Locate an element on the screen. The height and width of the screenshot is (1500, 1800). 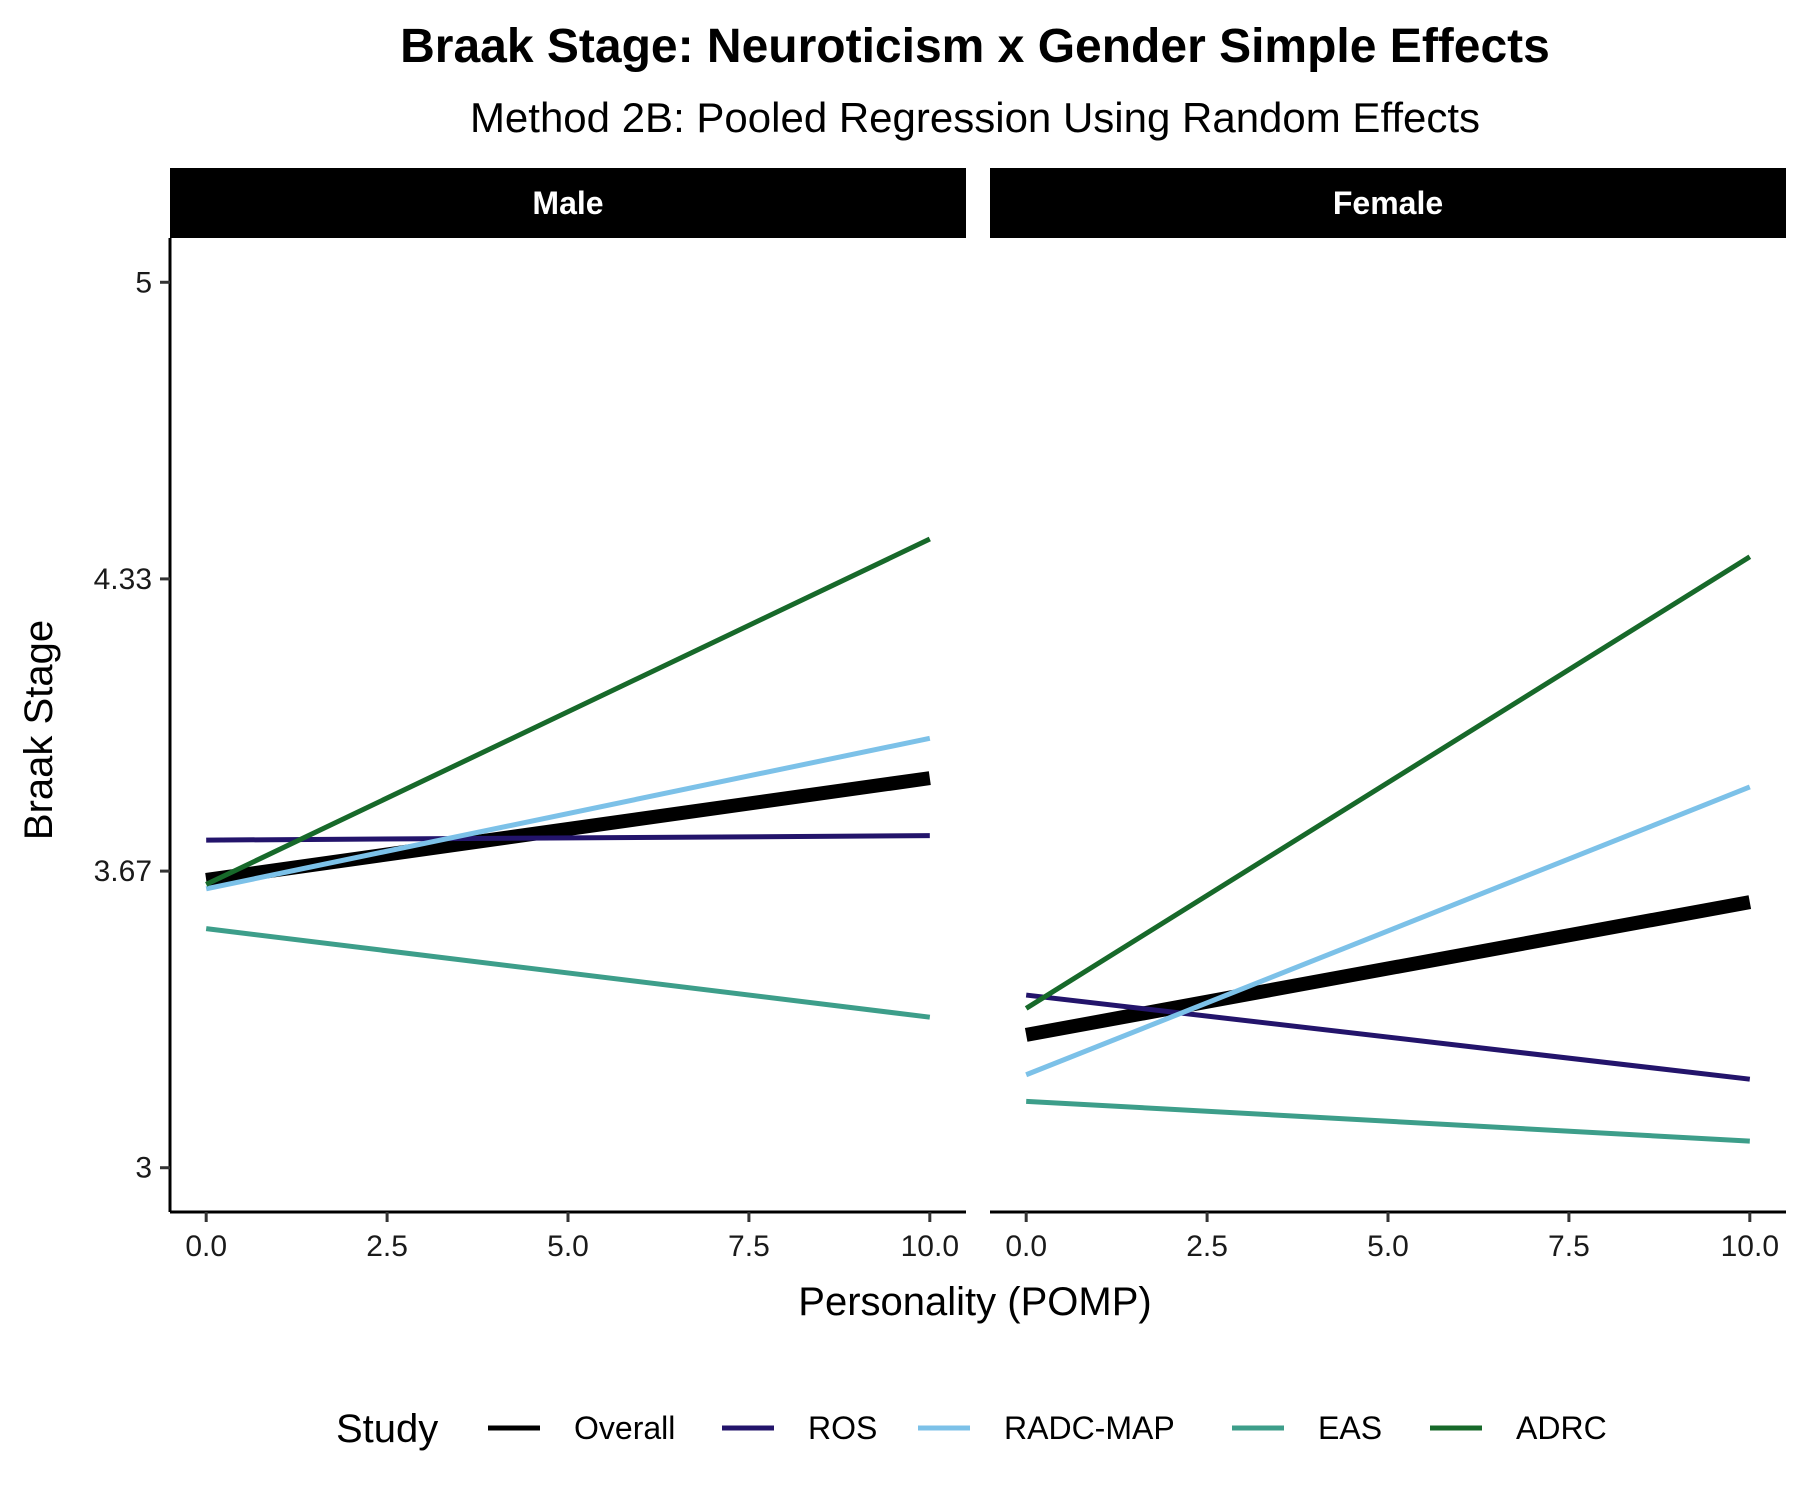
y-tick-label: 3.67 is located at coordinates (123, 871).